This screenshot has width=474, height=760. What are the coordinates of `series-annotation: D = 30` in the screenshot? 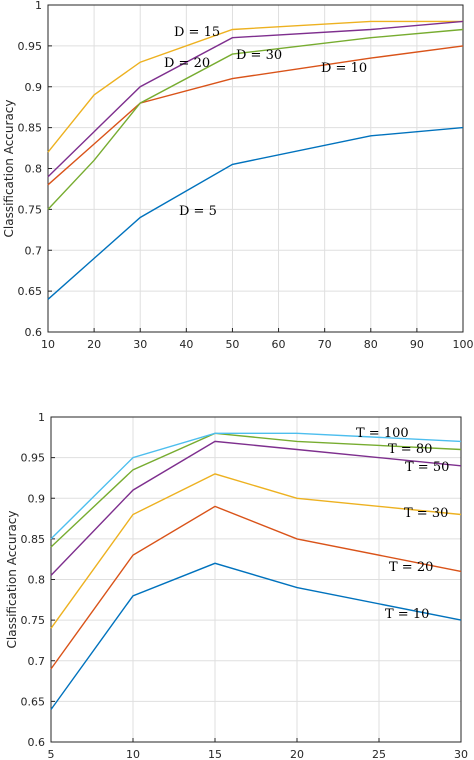 It's located at (259, 55).